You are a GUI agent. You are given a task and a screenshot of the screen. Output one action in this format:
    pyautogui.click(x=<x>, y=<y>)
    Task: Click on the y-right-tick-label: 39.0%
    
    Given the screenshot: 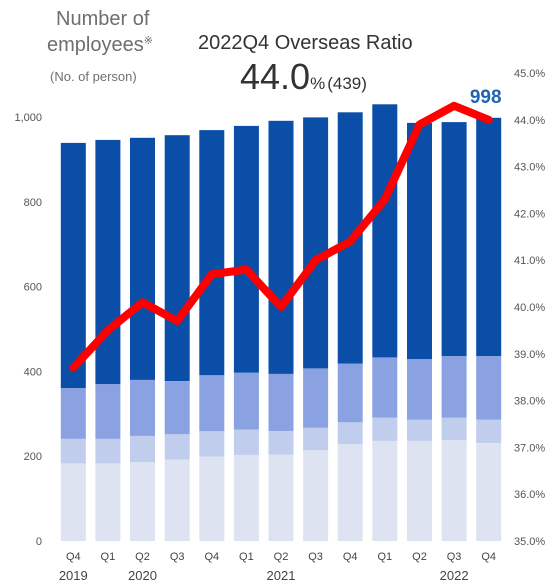 What is the action you would take?
    pyautogui.click(x=529, y=355)
    